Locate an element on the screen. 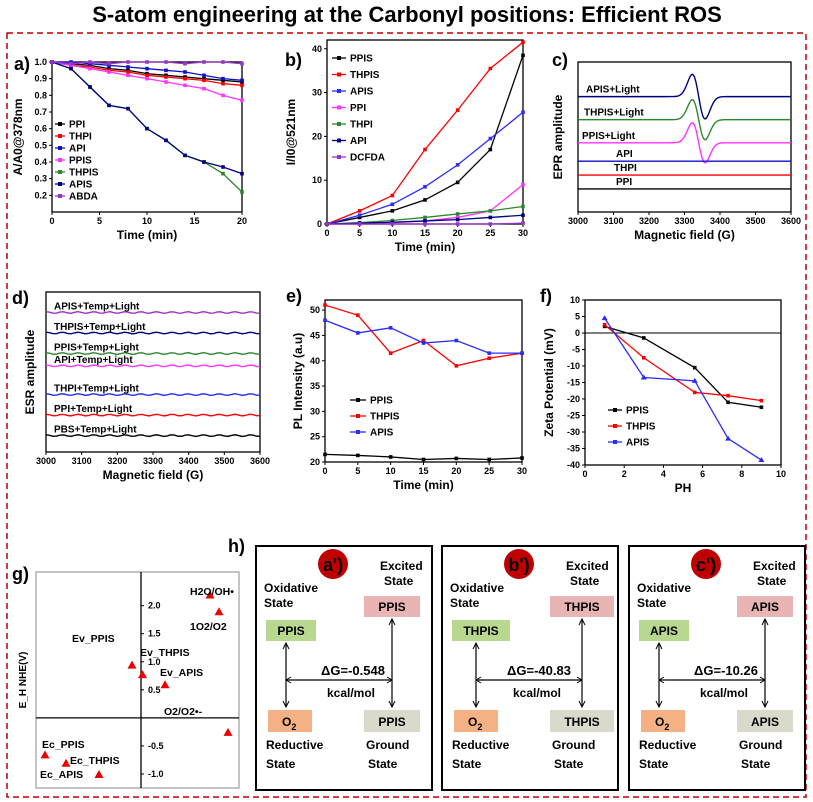  y-tick-label: 35 is located at coordinates (315, 386).